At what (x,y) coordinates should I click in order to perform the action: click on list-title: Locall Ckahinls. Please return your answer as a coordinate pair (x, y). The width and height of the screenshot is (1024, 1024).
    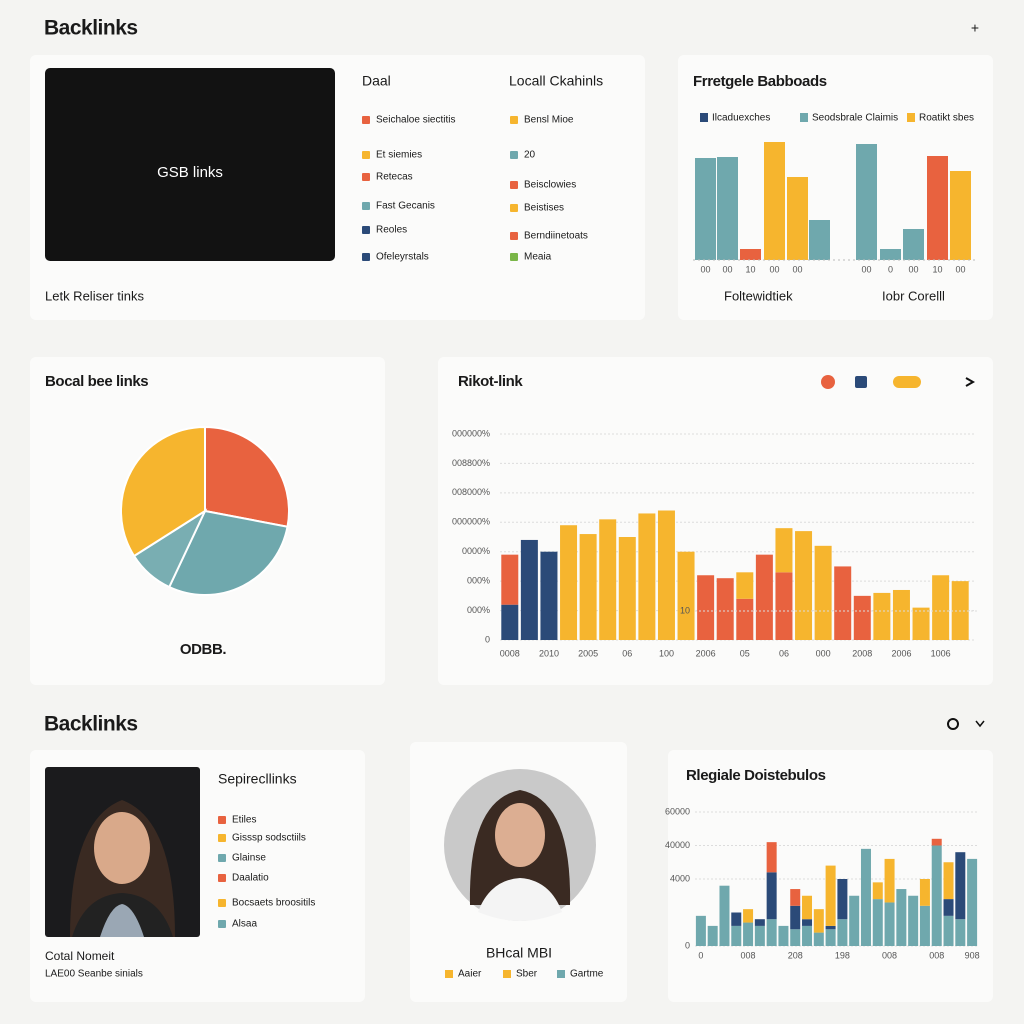
    Looking at the image, I should click on (556, 81).